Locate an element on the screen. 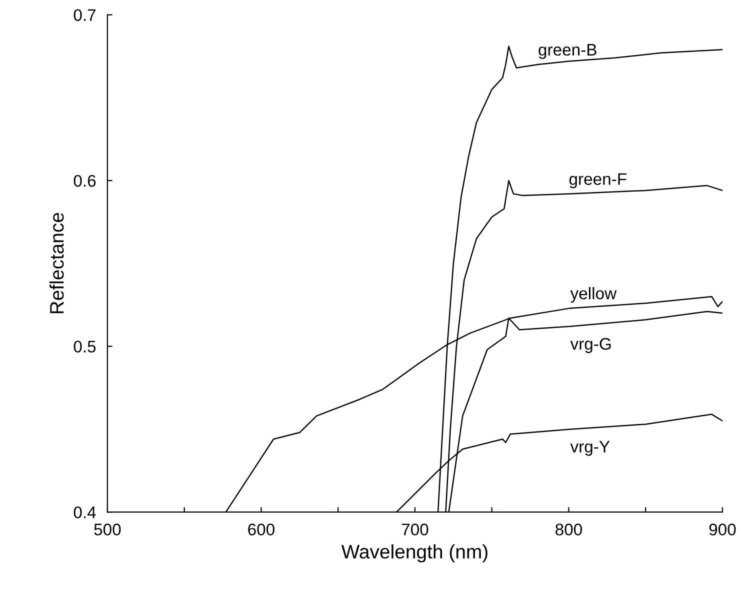  y-tick-label: 0.5 is located at coordinates (85, 346).